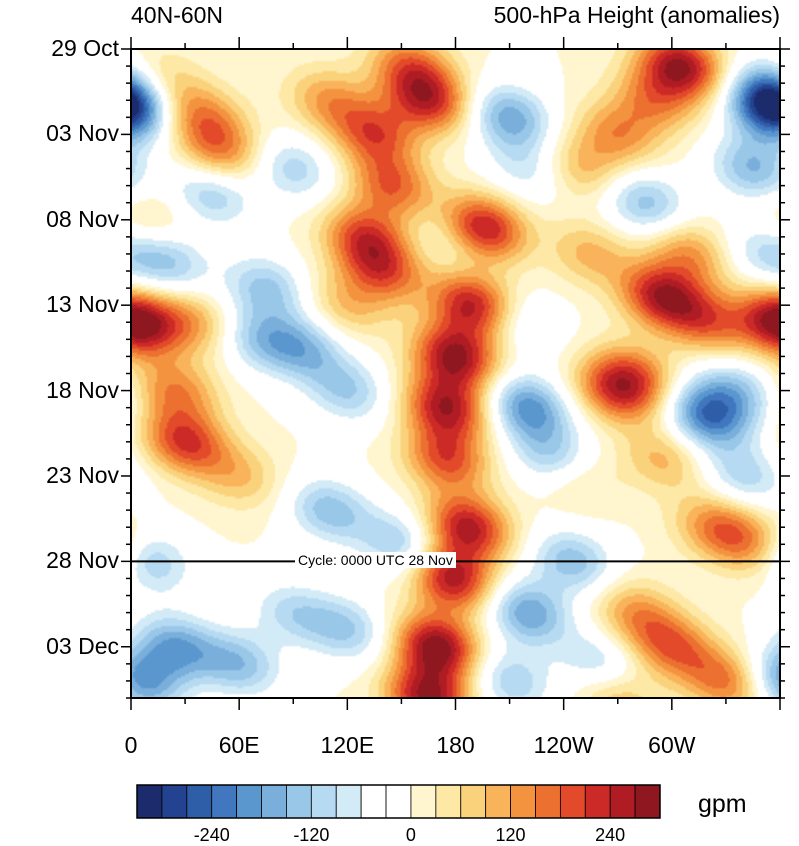 This screenshot has height=846, width=799. Describe the element at coordinates (347, 745) in the screenshot. I see `x-tick-label: 120E` at that location.